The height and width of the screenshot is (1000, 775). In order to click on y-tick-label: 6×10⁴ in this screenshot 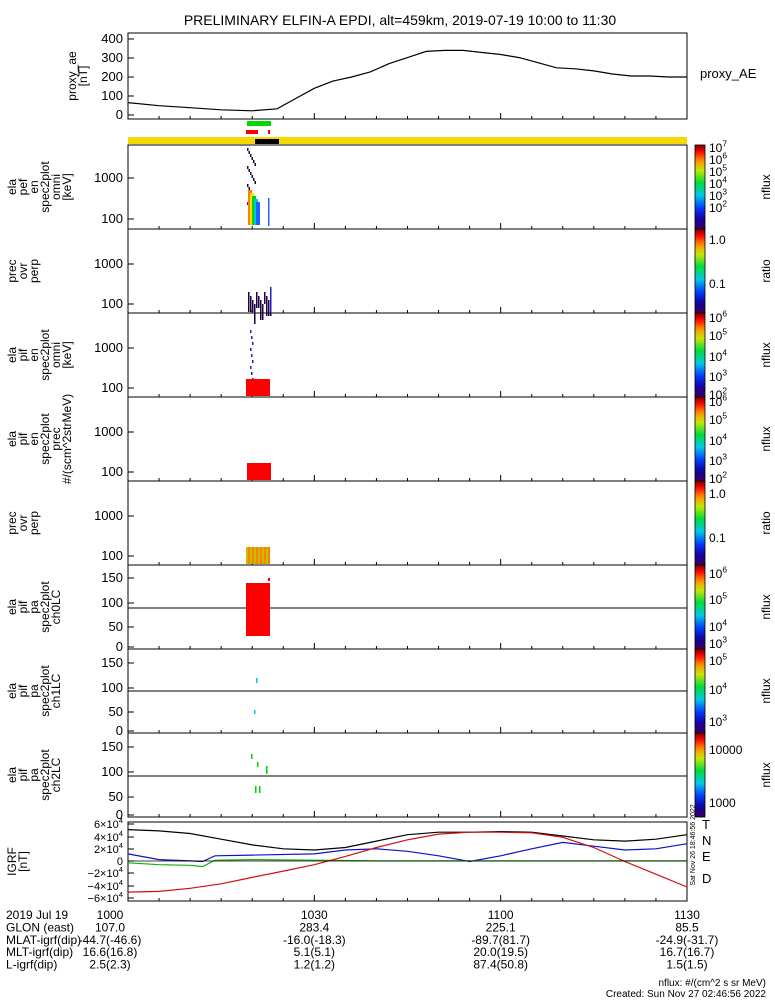, I will do `click(109, 823)`.